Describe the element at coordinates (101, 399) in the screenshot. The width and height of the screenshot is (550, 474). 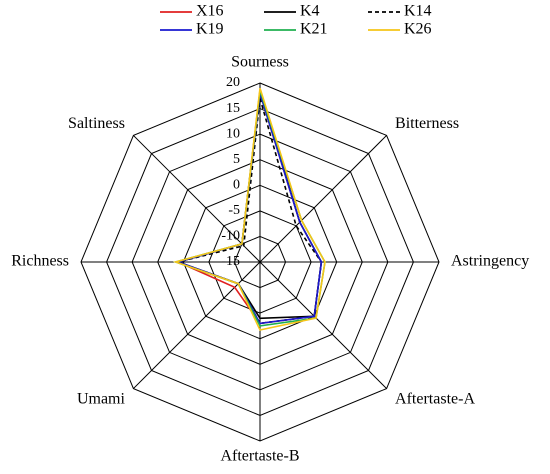
I see `axis-label: Umami` at that location.